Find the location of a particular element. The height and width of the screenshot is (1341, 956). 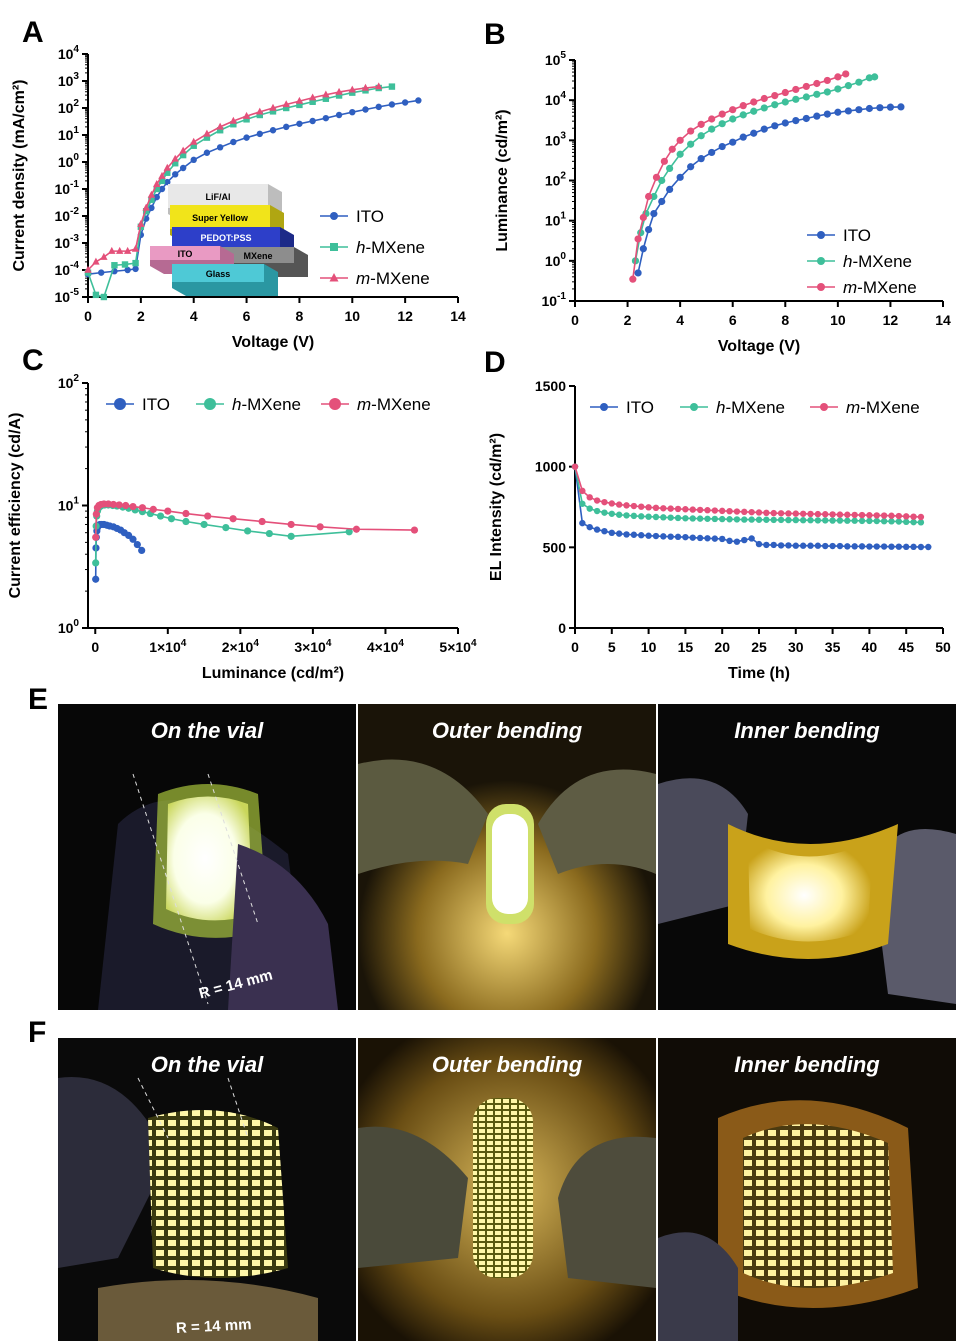

inset-layer-label: Super Yellow is located at coordinates (220, 218).